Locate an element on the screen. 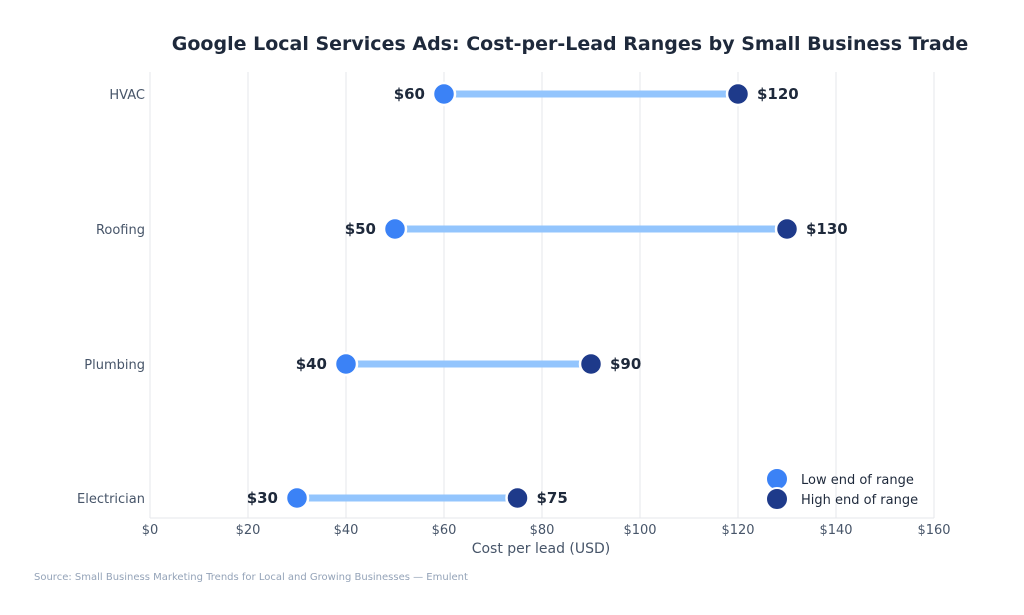 The width and height of the screenshot is (1024, 615). category-label: HVAC is located at coordinates (127, 95).